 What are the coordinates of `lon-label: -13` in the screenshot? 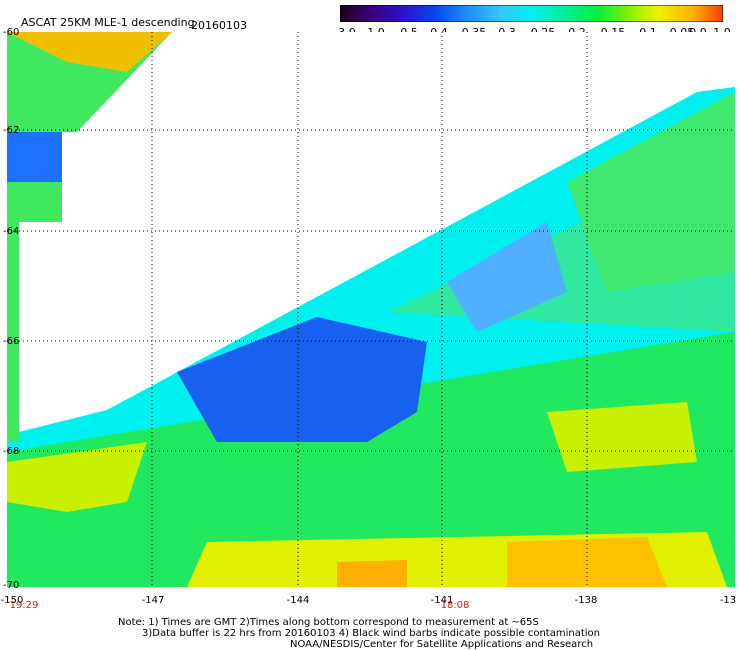 It's located at (728, 600).